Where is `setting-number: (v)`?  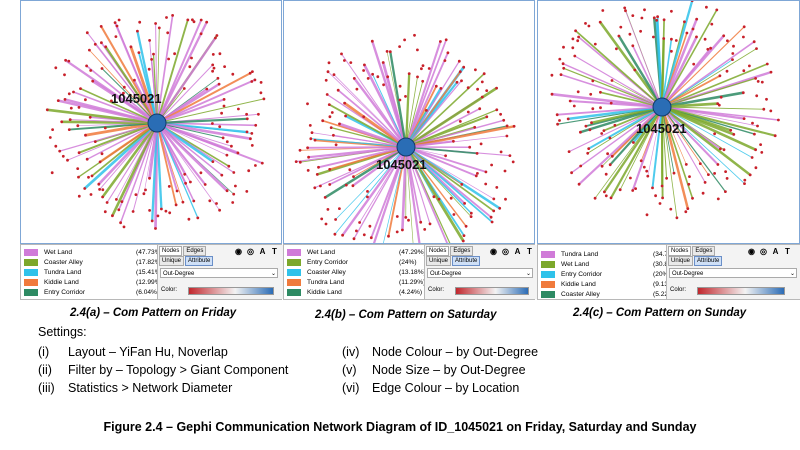
setting-number: (v) is located at coordinates (349, 370).